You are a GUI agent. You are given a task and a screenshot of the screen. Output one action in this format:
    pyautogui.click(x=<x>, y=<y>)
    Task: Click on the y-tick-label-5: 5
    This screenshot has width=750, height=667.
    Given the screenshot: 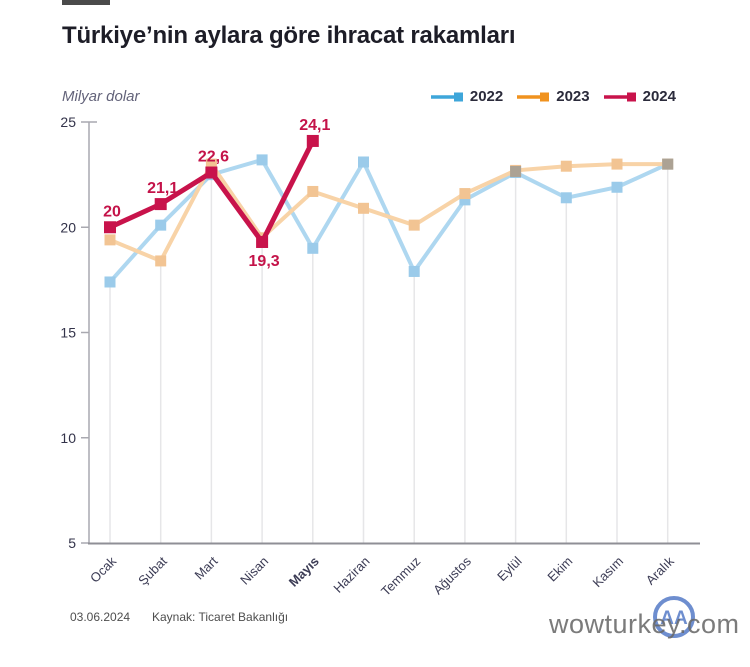 What is the action you would take?
    pyautogui.click(x=72, y=543)
    